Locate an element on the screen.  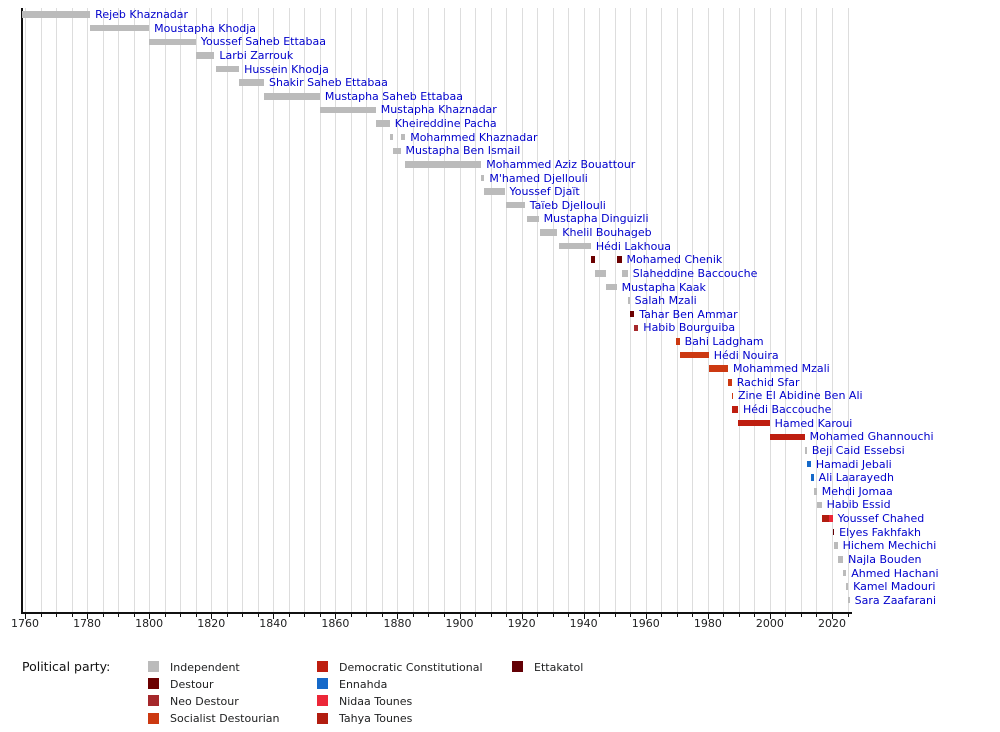
legend-label-ennahda: Ennahda is located at coordinates (363, 684).